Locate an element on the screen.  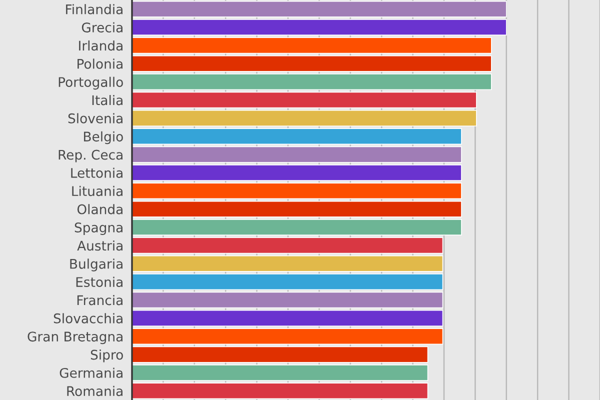
y-tick-label: Portogallo is located at coordinates (90, 83).